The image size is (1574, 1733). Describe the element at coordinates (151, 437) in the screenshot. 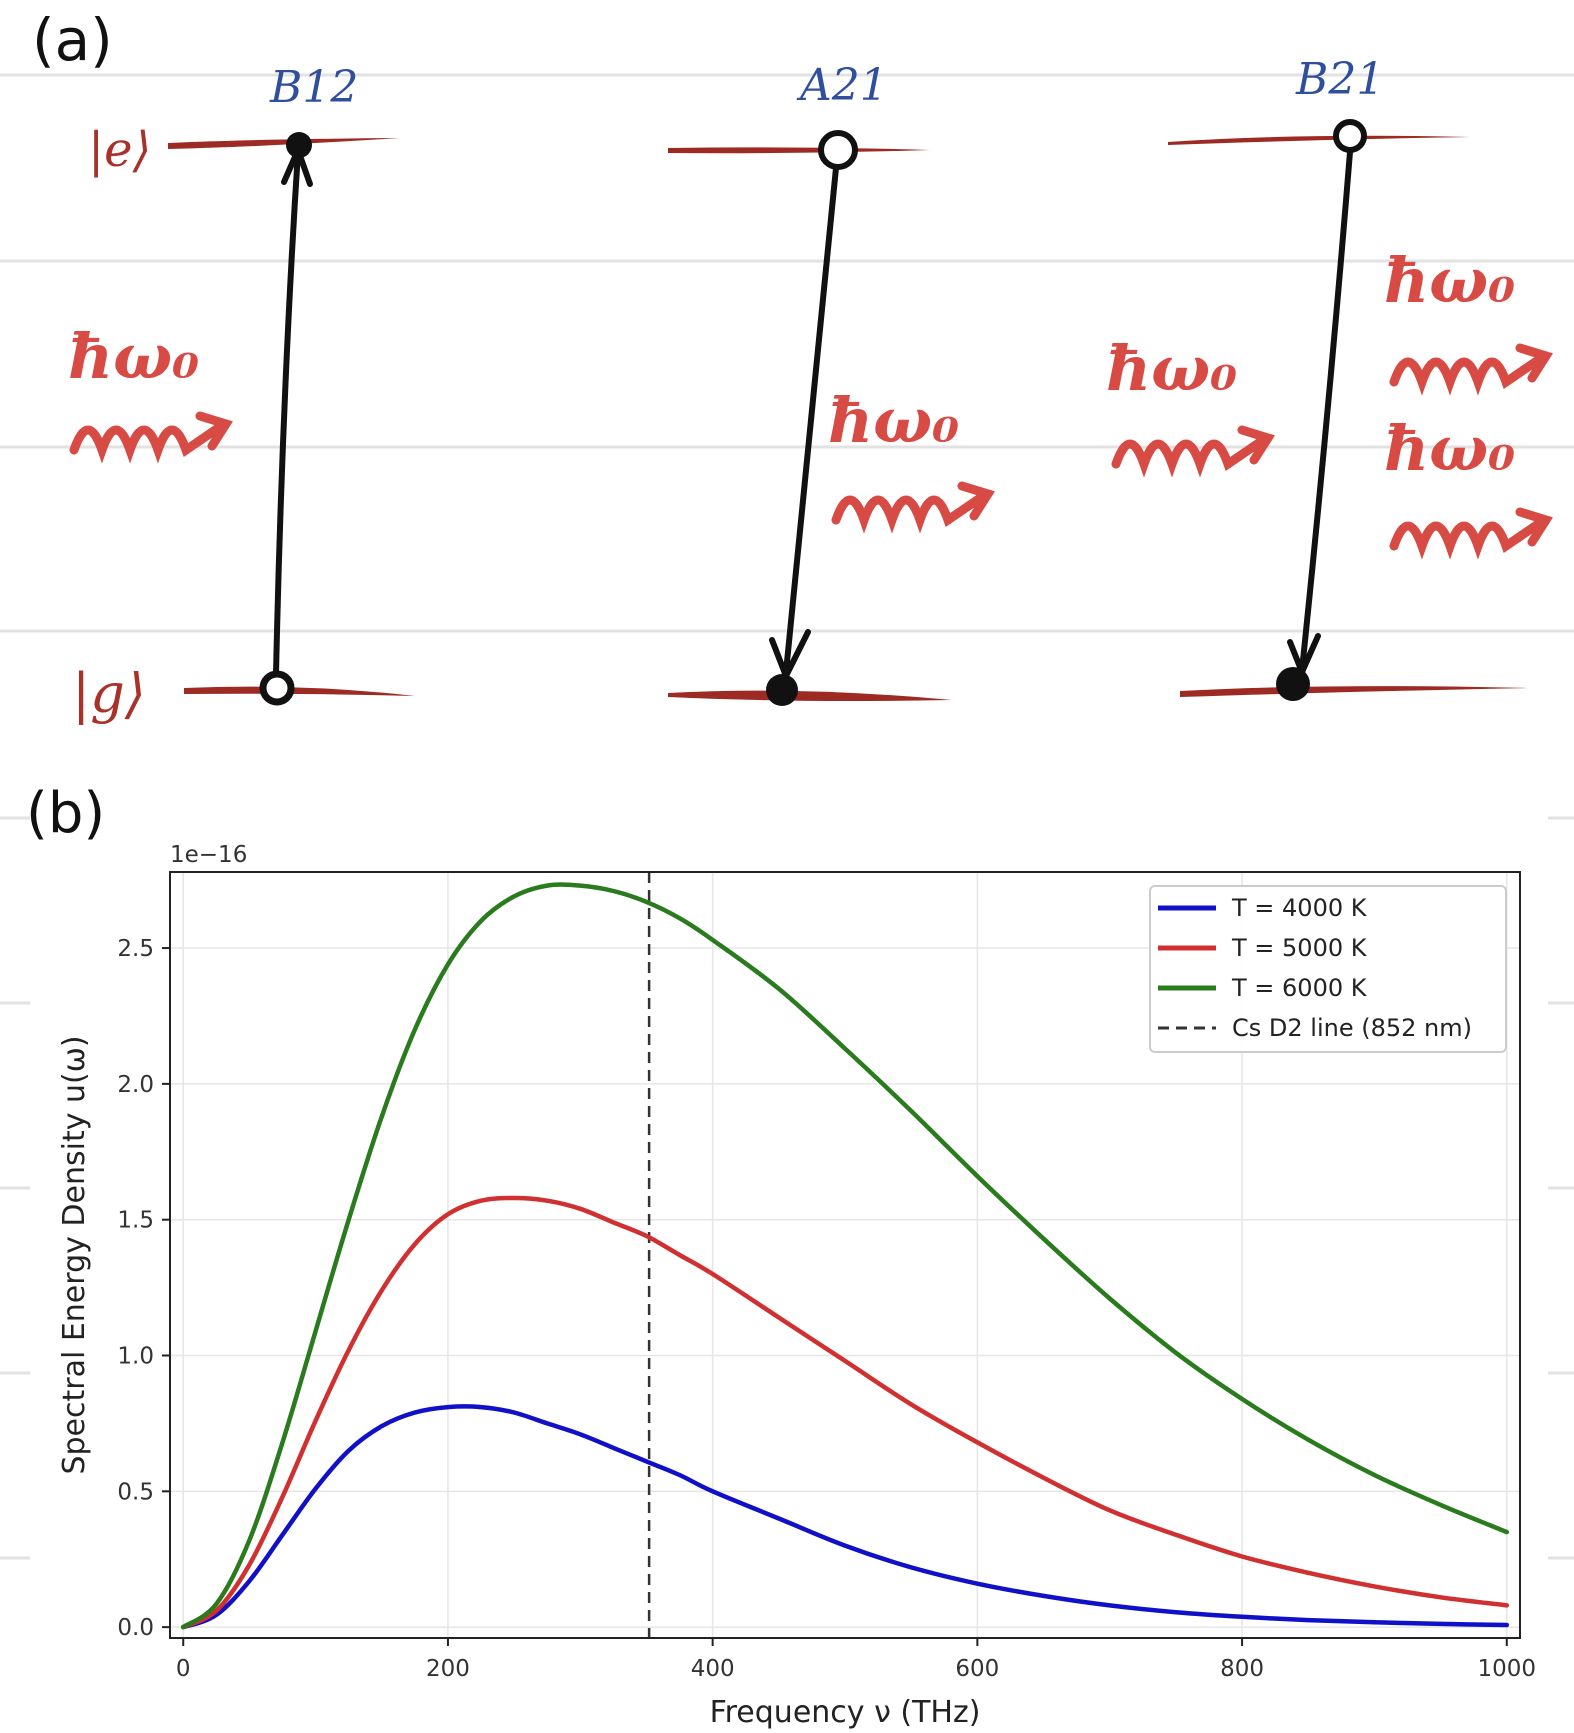

I see `photon-wave-absorption` at that location.